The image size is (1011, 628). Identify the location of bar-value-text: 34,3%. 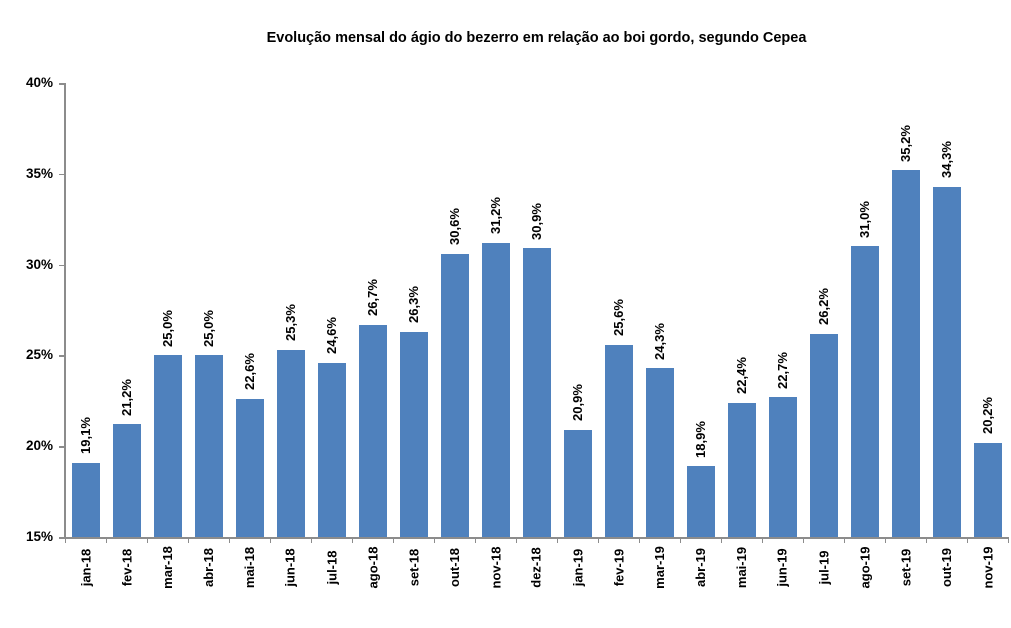
(946, 159).